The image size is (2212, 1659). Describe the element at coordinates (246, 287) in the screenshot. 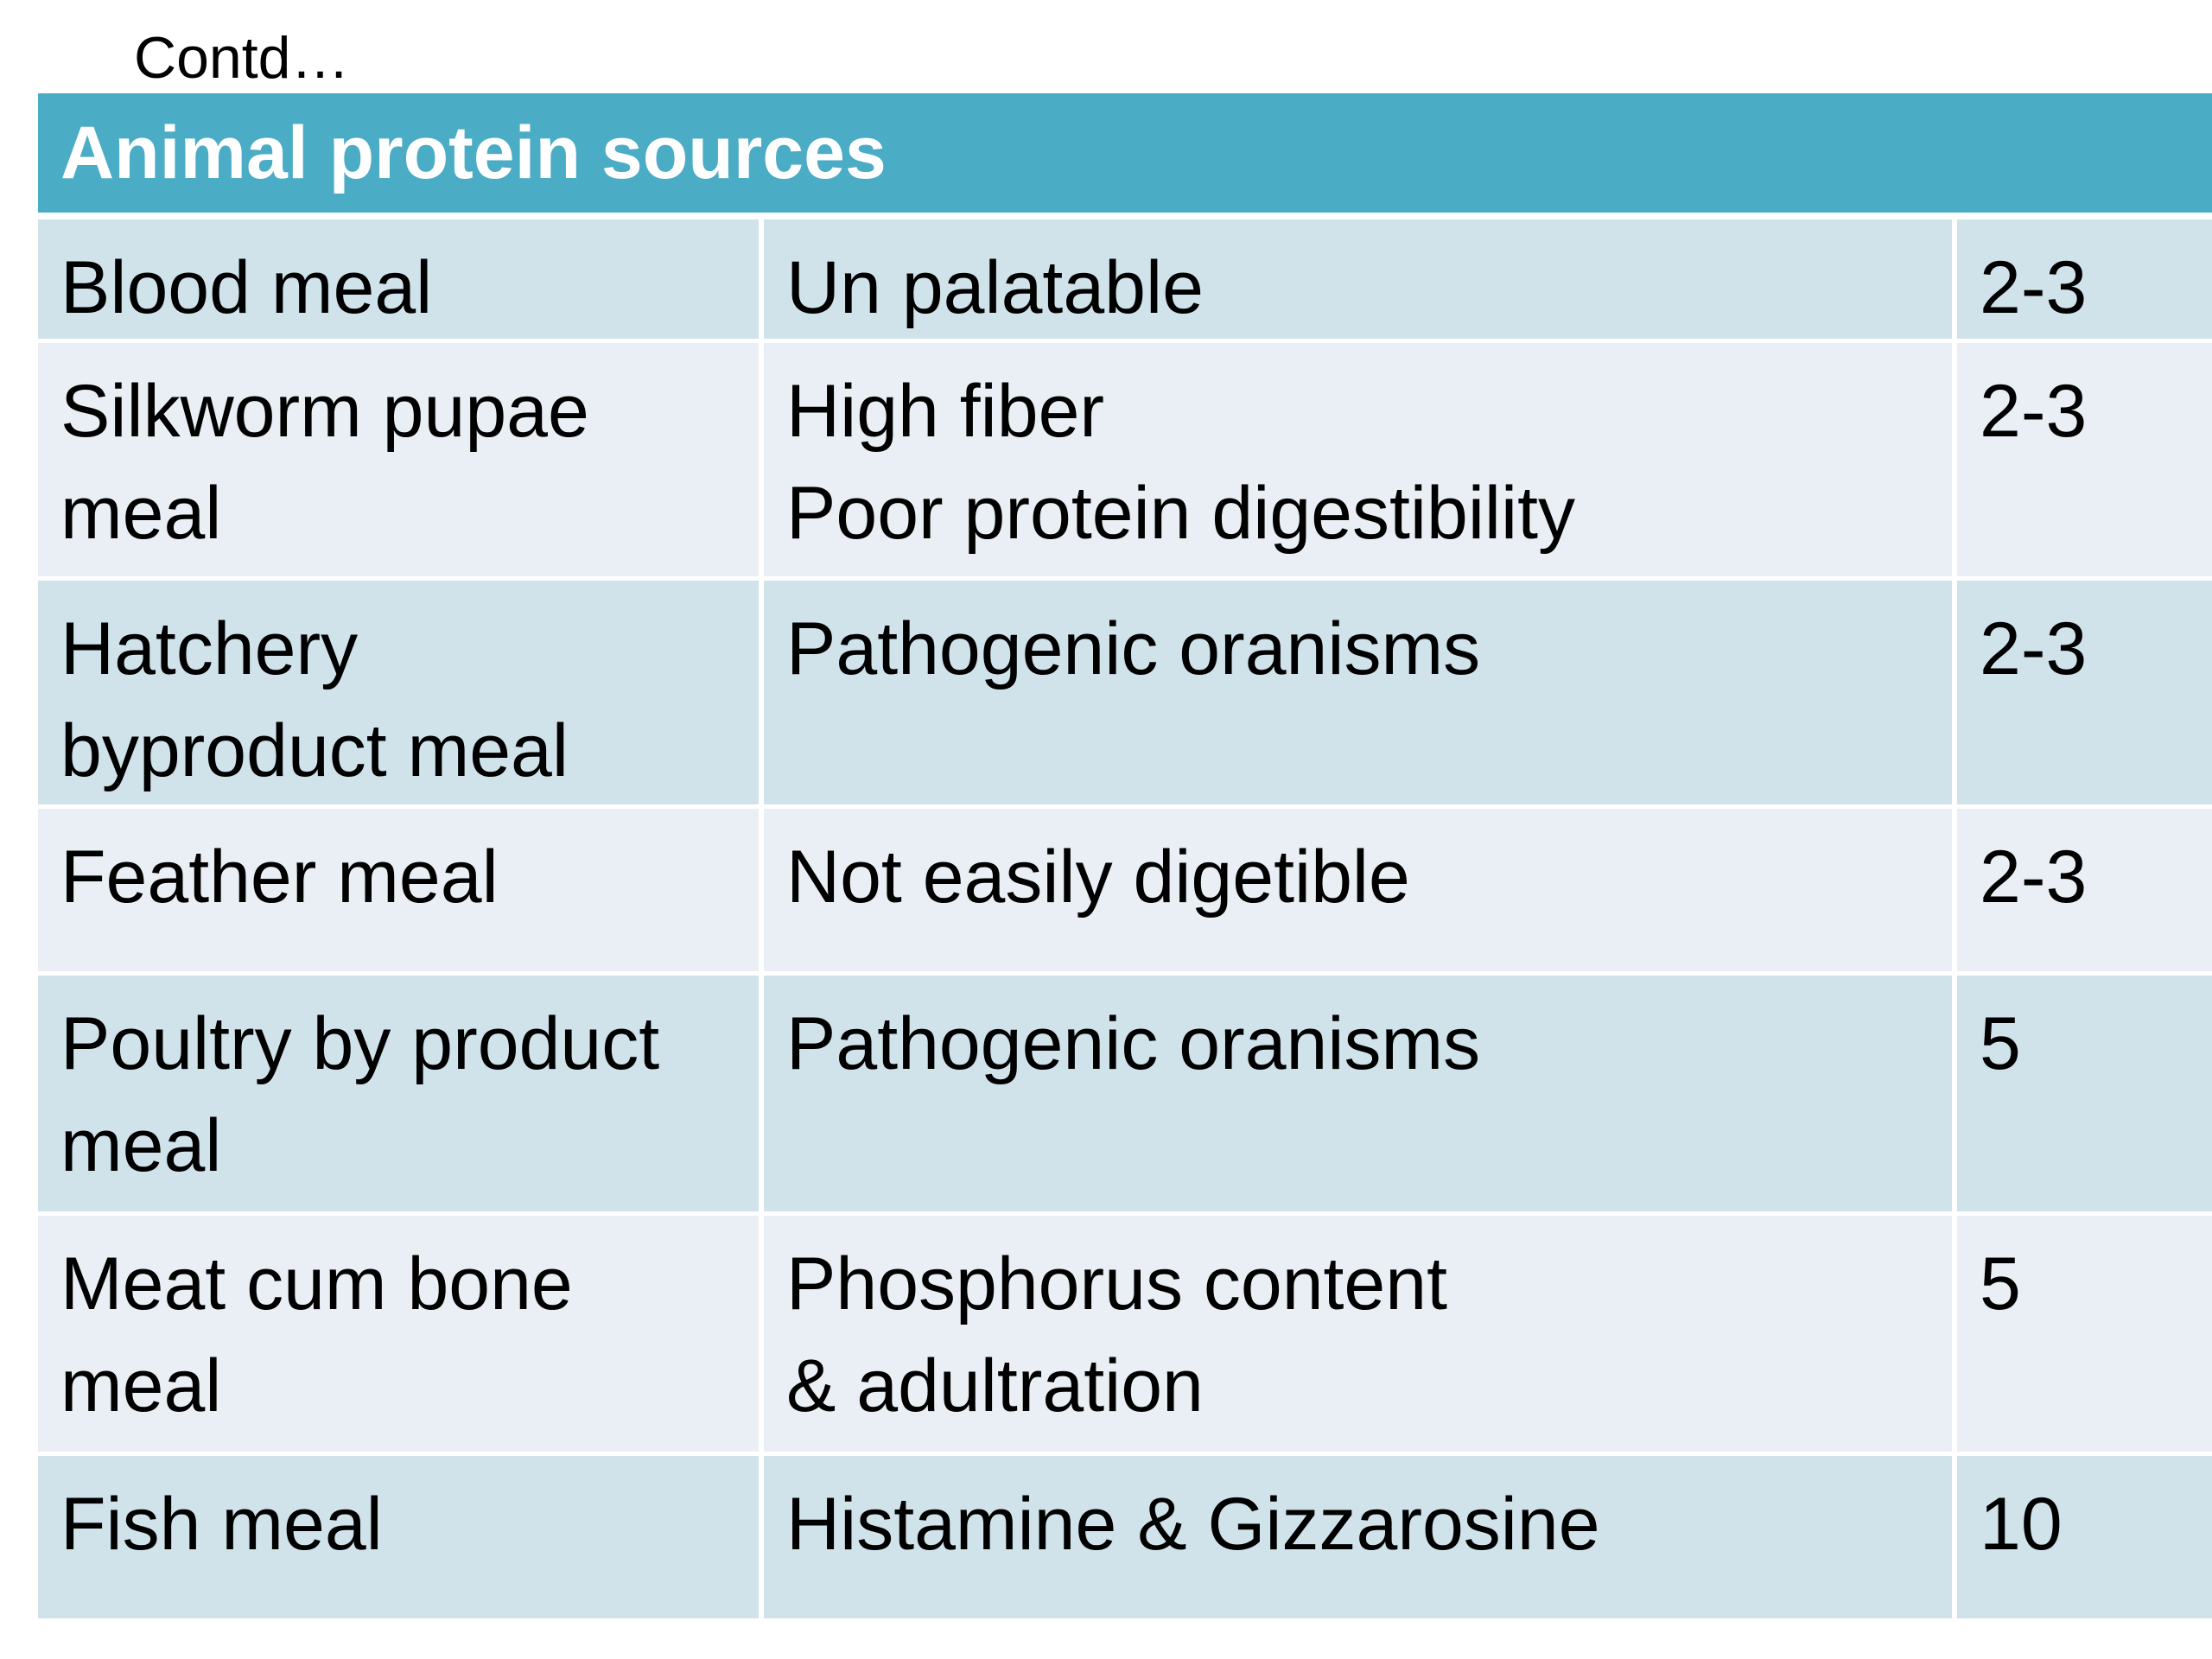

I see `source-text: Blood meal` at that location.